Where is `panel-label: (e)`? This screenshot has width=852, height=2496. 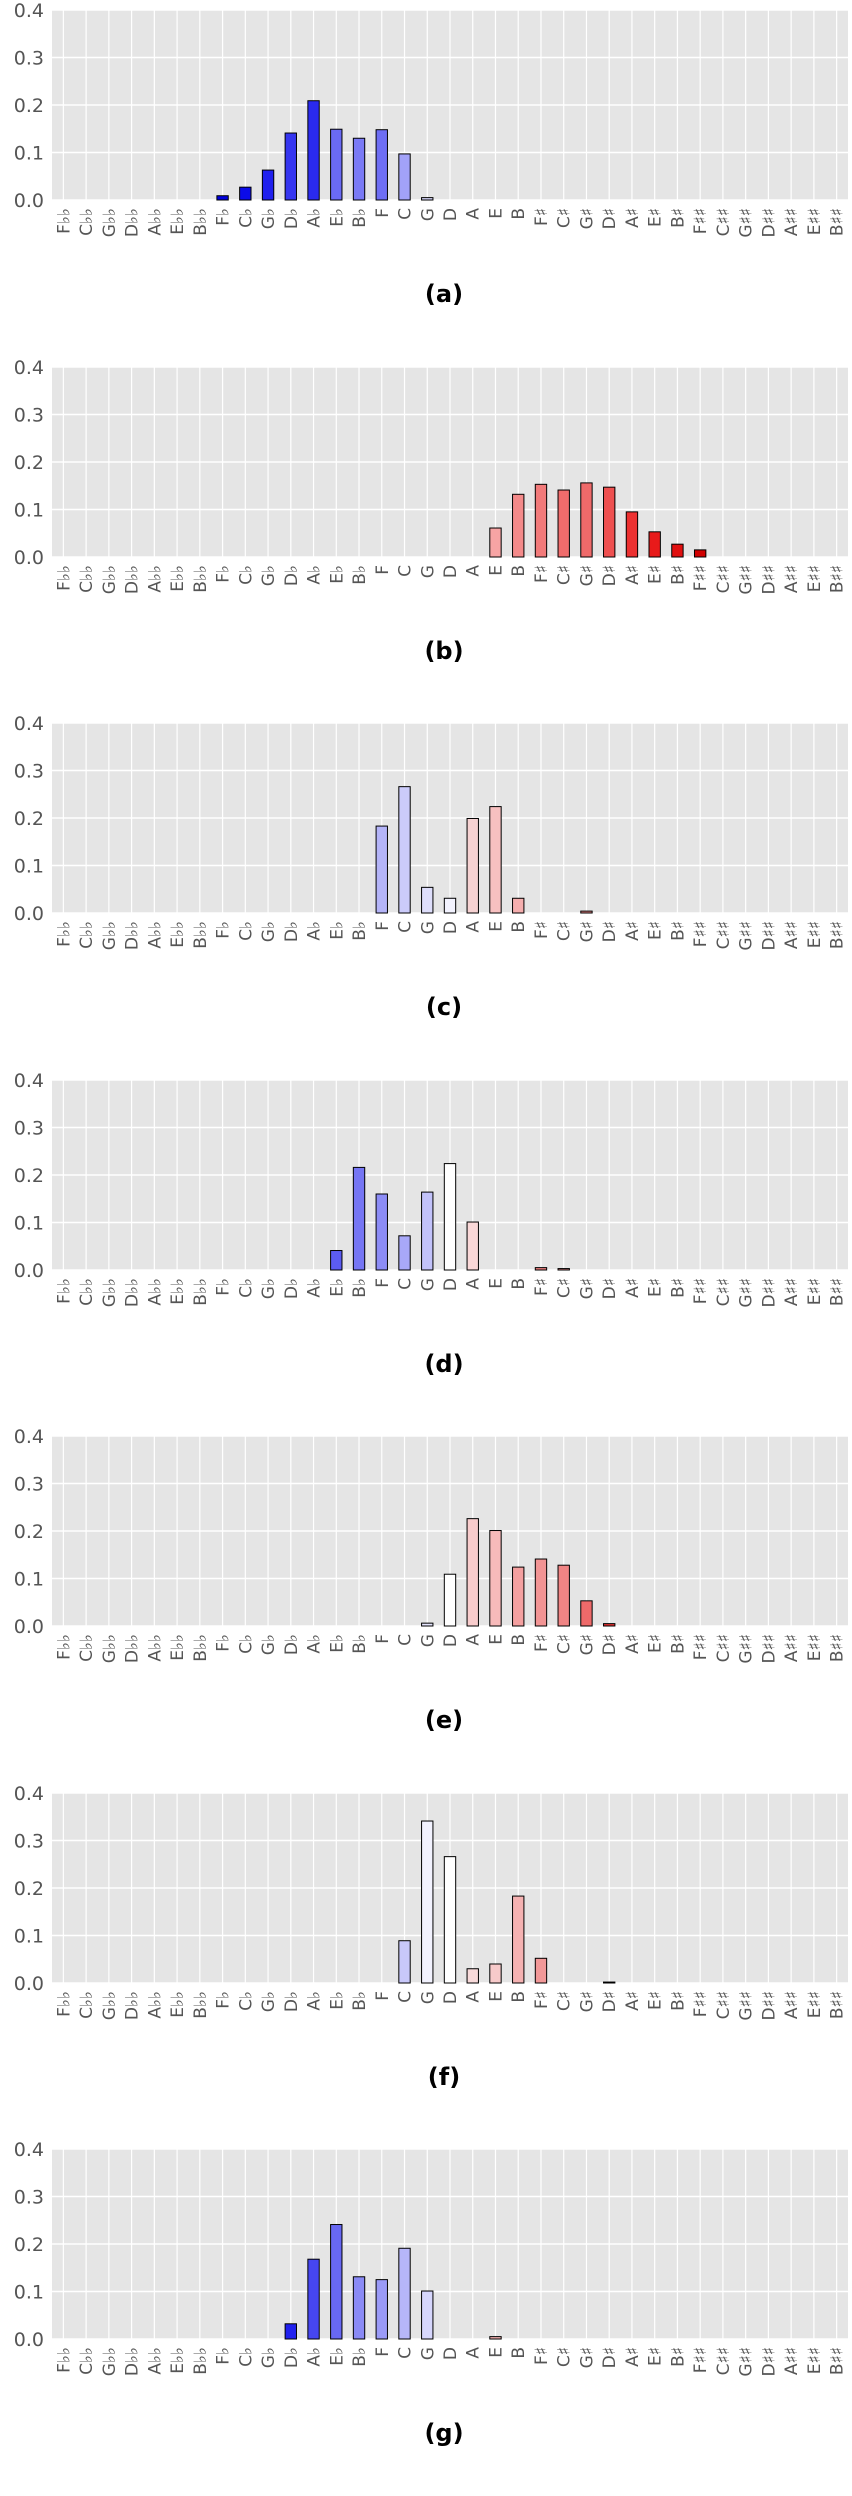
panel-label: (e) is located at coordinates (444, 1720).